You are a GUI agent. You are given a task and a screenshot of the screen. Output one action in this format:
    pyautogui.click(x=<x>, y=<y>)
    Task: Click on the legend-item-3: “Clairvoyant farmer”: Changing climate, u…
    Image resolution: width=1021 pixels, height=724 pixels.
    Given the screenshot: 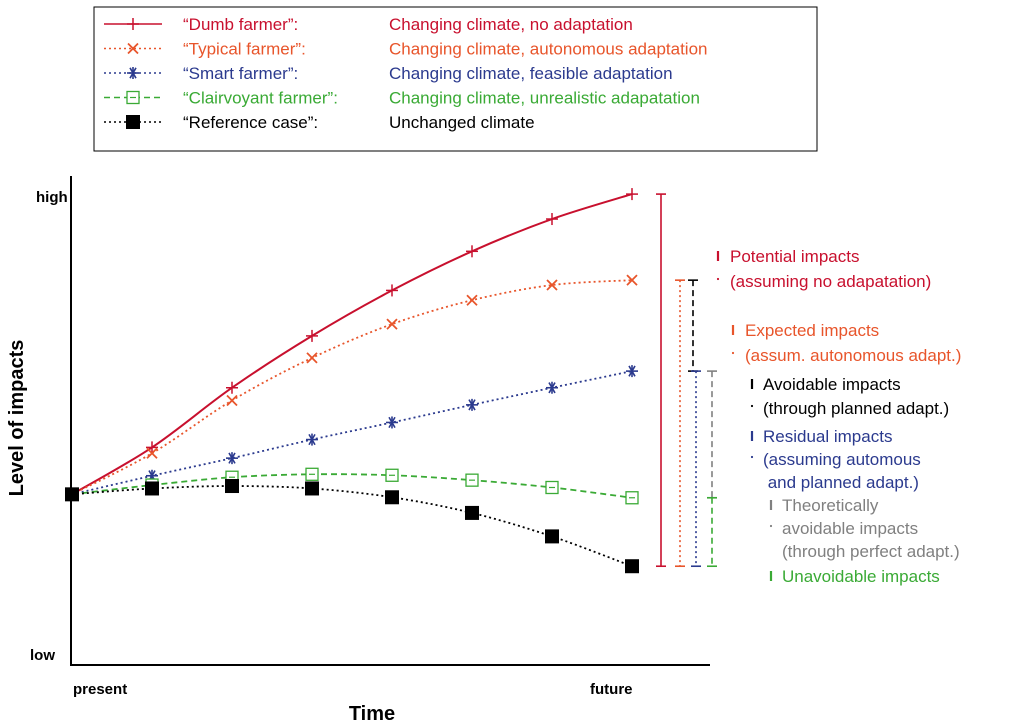 What is the action you would take?
    pyautogui.click(x=402, y=98)
    